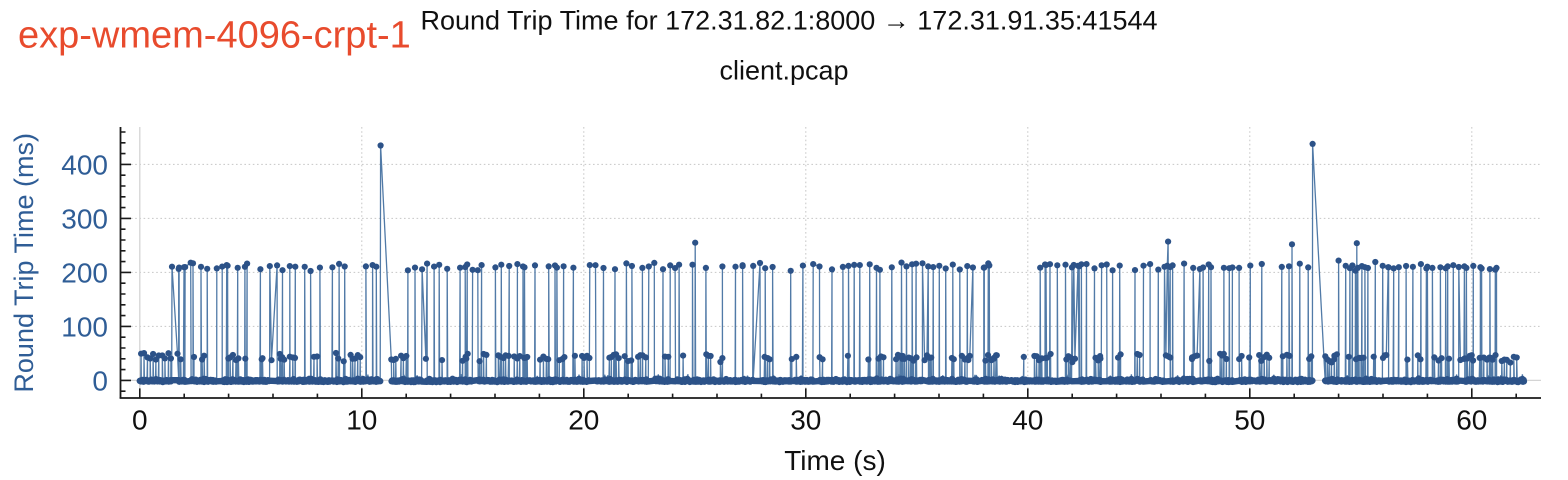 This screenshot has height=480, width=1568. What do you see at coordinates (24, 263) in the screenshot?
I see `svg-text: Round Trip Time (ms)` at bounding box center [24, 263].